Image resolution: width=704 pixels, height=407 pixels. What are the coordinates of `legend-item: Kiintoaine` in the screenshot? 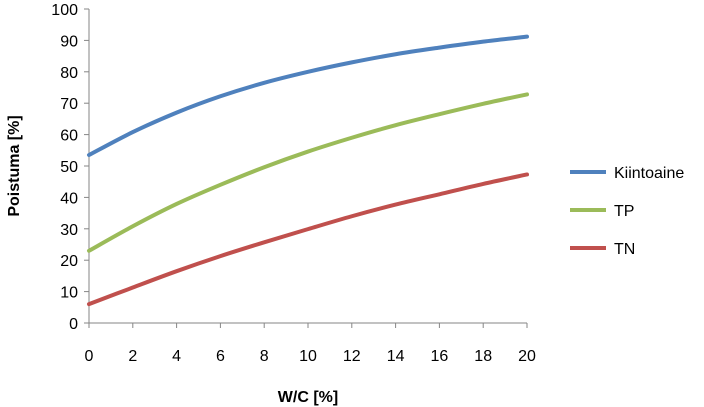 It's located at (627, 173).